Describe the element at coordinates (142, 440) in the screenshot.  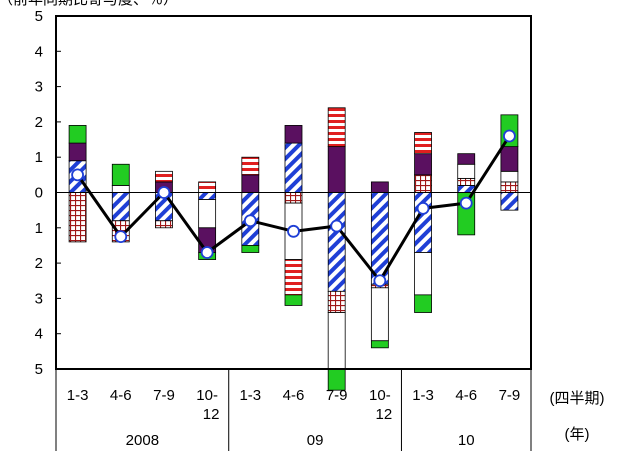
I see `x-year-label: 2008` at that location.